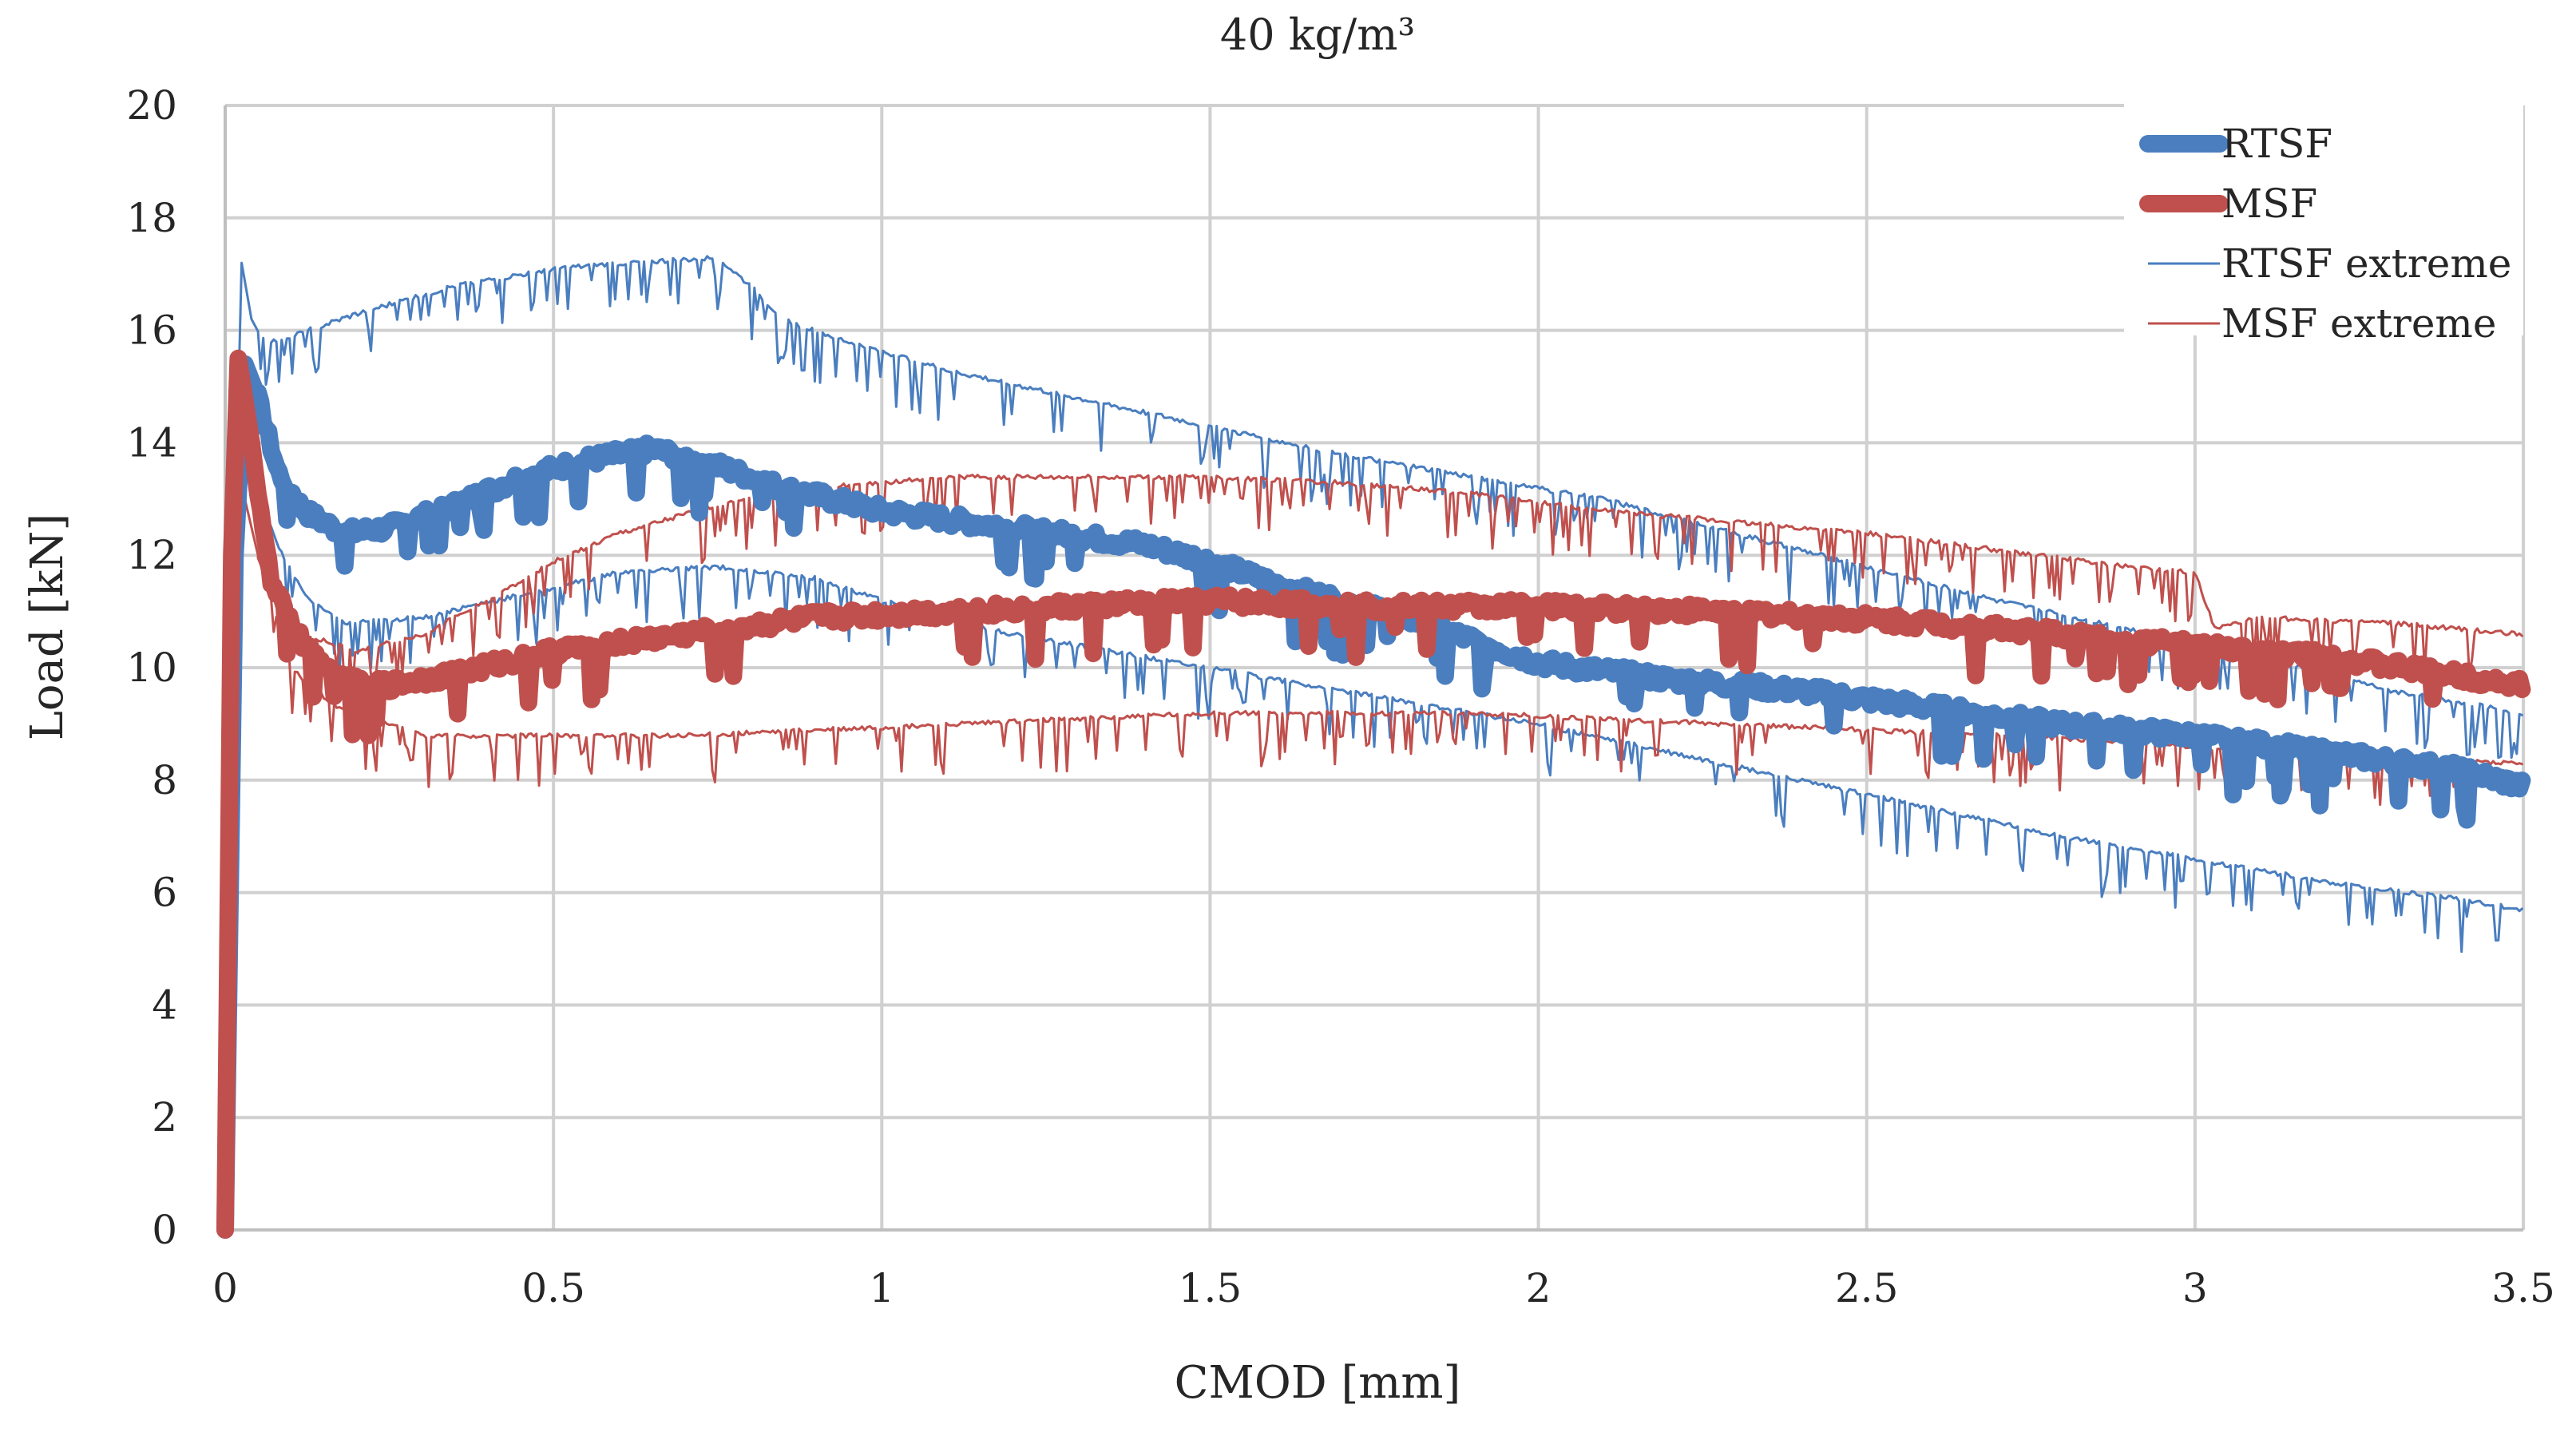 The width and height of the screenshot is (2576, 1432). I want to click on y-tick-label: 0, so click(164, 1230).